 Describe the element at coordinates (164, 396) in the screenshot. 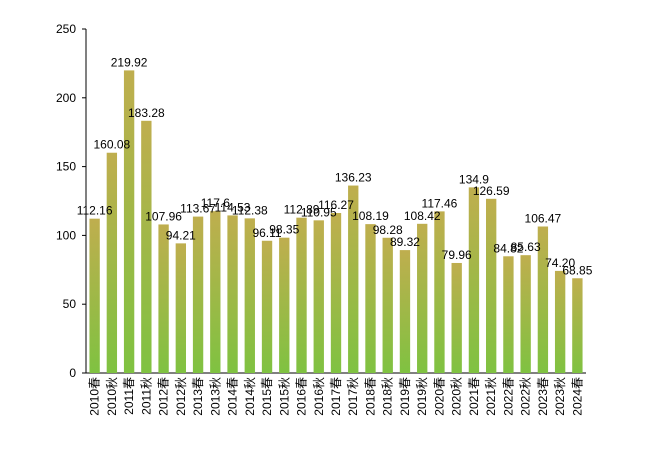

I see `x-category-label: 2012春` at that location.